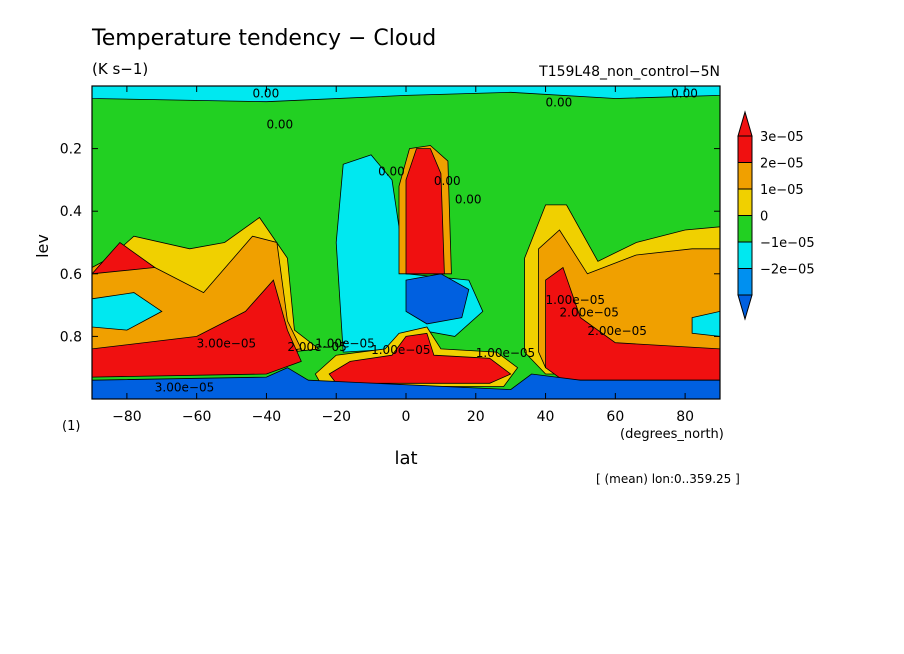 The image size is (904, 654). Describe the element at coordinates (127, 311) in the screenshot. I see `southern-polar-negative` at that location.